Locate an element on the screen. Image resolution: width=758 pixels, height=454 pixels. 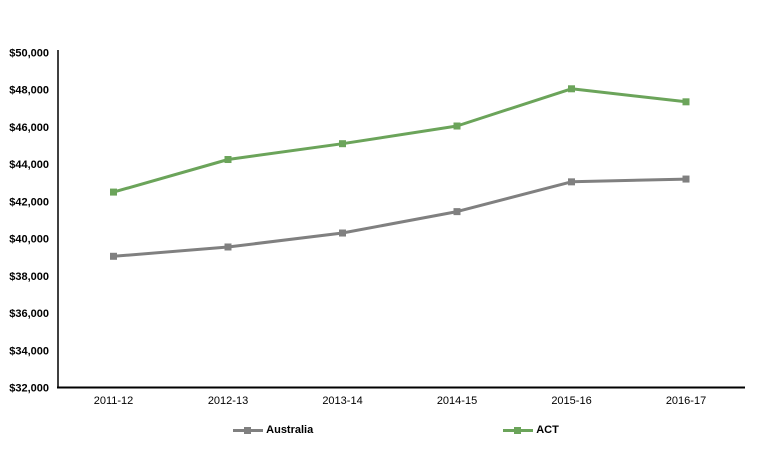
x-axis-tick-label: 2014-15 is located at coordinates (457, 401).